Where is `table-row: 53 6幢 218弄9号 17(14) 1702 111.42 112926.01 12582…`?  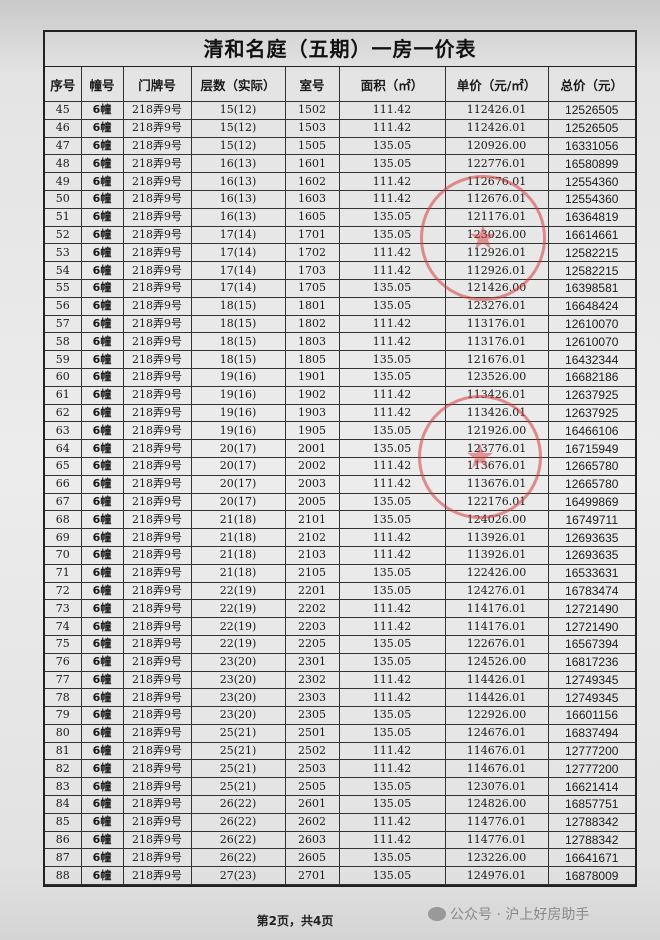
table-row: 53 6幢 218弄9号 17(14) 1702 111.42 112926.01 12582… is located at coordinates (340, 253).